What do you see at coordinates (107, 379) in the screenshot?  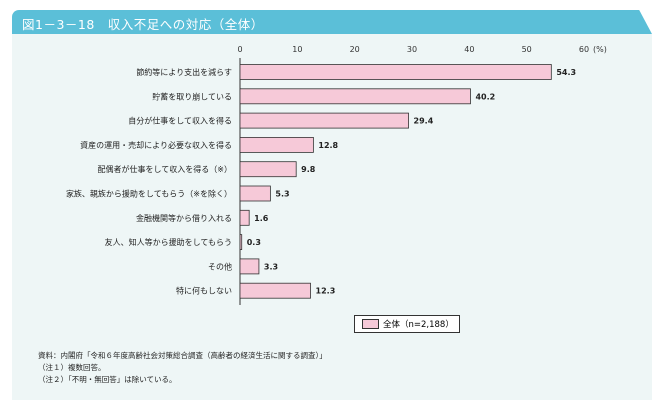 I see `note-2: （注２）「不明・無回答」は除いている。` at bounding box center [107, 379].